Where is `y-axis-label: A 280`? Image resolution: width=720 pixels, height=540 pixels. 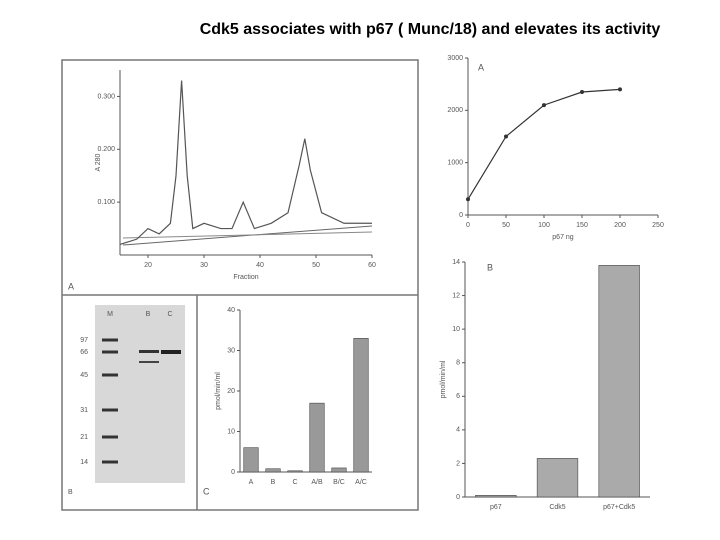
y-axis-label: A 280 is located at coordinates (98, 162).